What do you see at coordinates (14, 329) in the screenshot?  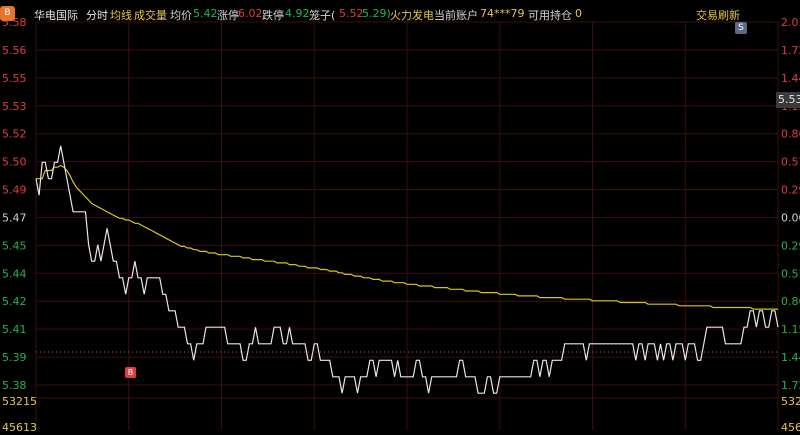 I see `left-tick-label: 5.41` at bounding box center [14, 329].